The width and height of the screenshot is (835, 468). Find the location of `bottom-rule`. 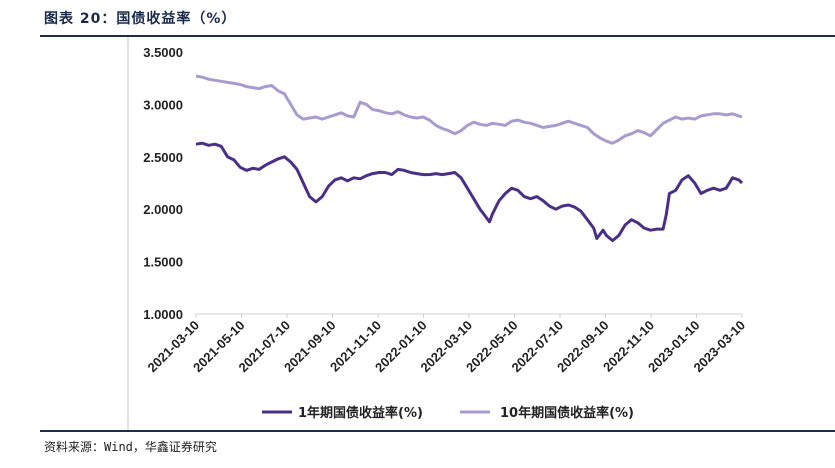

bottom-rule is located at coordinates (437, 431).